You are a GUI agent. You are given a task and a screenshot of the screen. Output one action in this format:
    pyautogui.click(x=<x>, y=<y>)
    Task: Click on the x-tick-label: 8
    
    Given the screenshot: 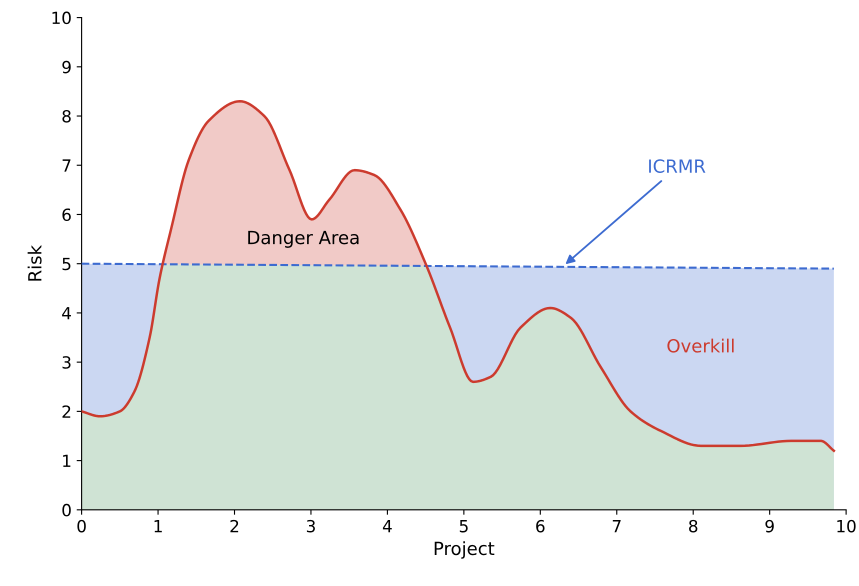 What is the action you would take?
    pyautogui.click(x=693, y=526)
    